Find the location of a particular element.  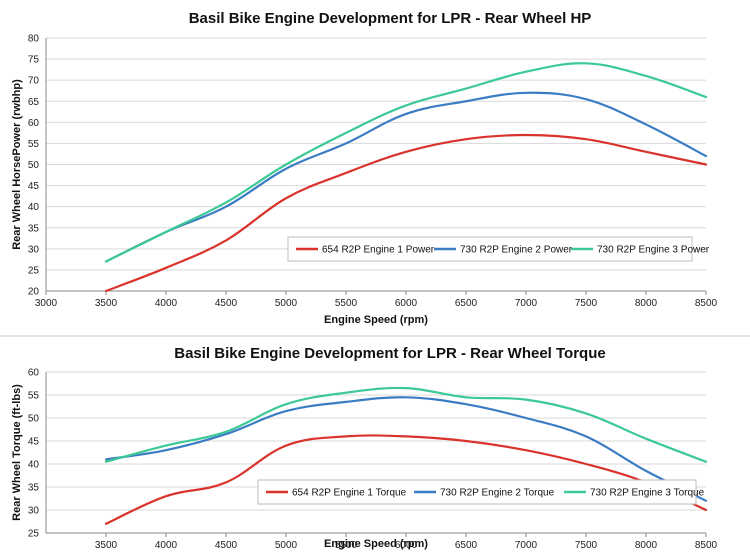

hp-y-tick-label: 40 is located at coordinates (34, 207).